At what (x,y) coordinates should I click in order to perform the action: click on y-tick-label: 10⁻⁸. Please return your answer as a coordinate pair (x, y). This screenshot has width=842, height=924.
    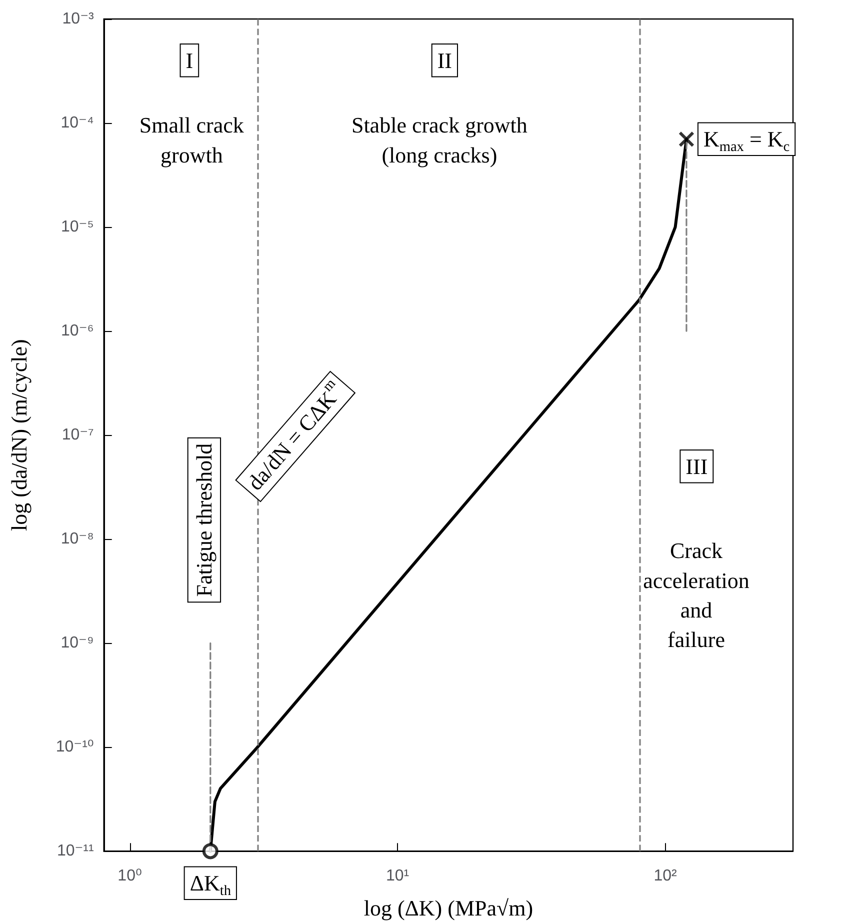
    Looking at the image, I should click on (77, 539).